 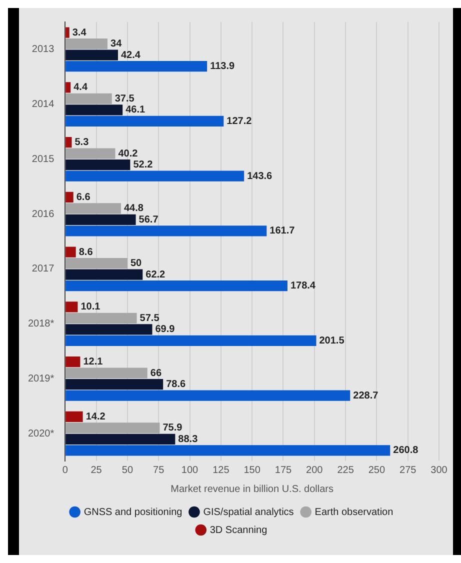 What do you see at coordinates (43, 104) in the screenshot?
I see `y-tick-label: 2014` at bounding box center [43, 104].